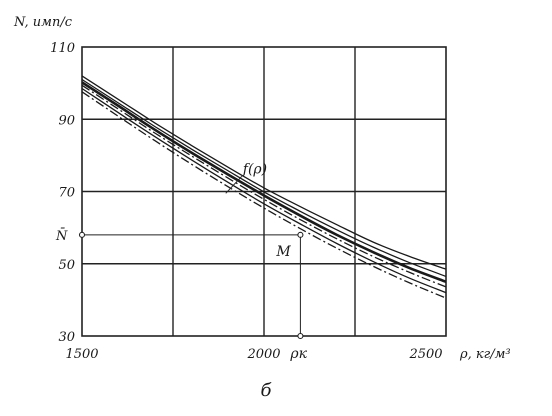  I want to click on rho-k-marker, so click(300, 336).